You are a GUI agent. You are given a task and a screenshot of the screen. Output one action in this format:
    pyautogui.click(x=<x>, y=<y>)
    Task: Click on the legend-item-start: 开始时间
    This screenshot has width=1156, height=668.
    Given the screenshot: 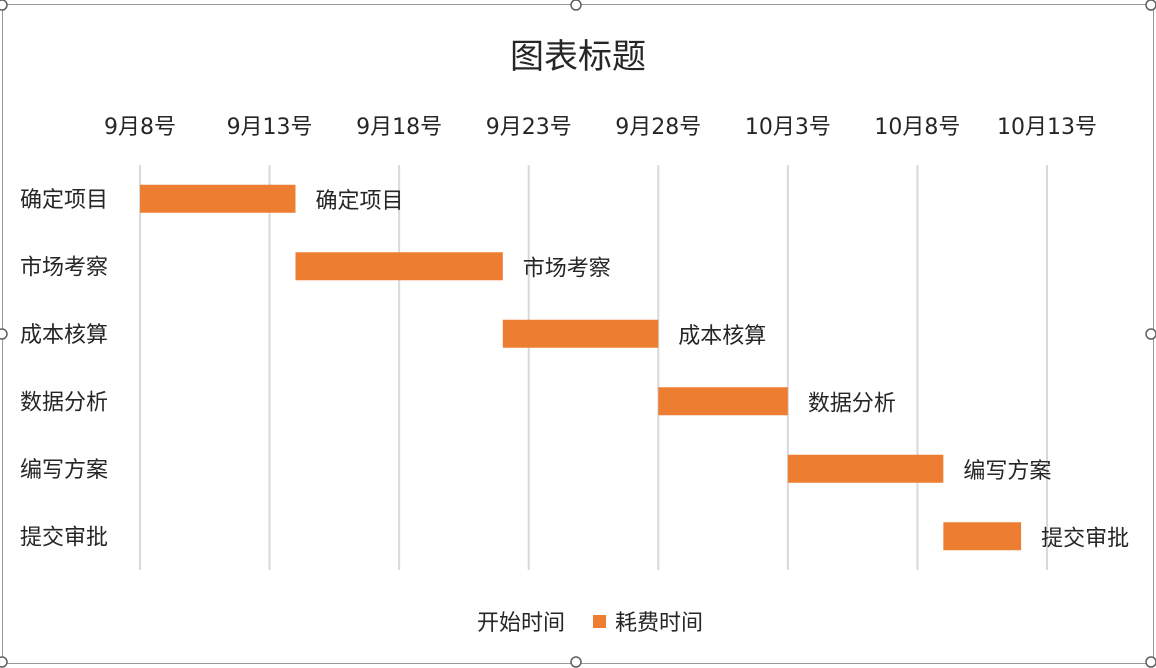 What is the action you would take?
    pyautogui.click(x=521, y=623)
    